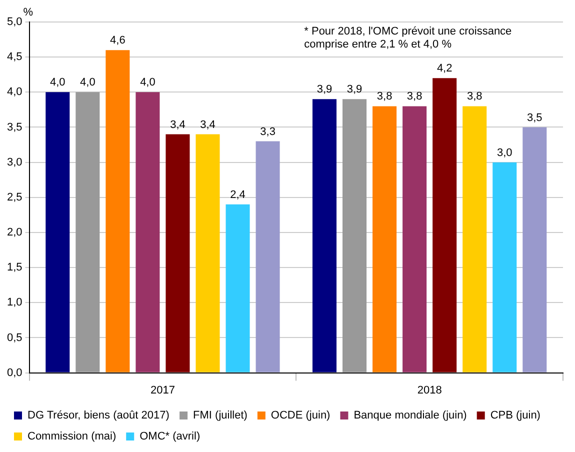  I want to click on y-tick-label: 0,5, so click(14, 338).